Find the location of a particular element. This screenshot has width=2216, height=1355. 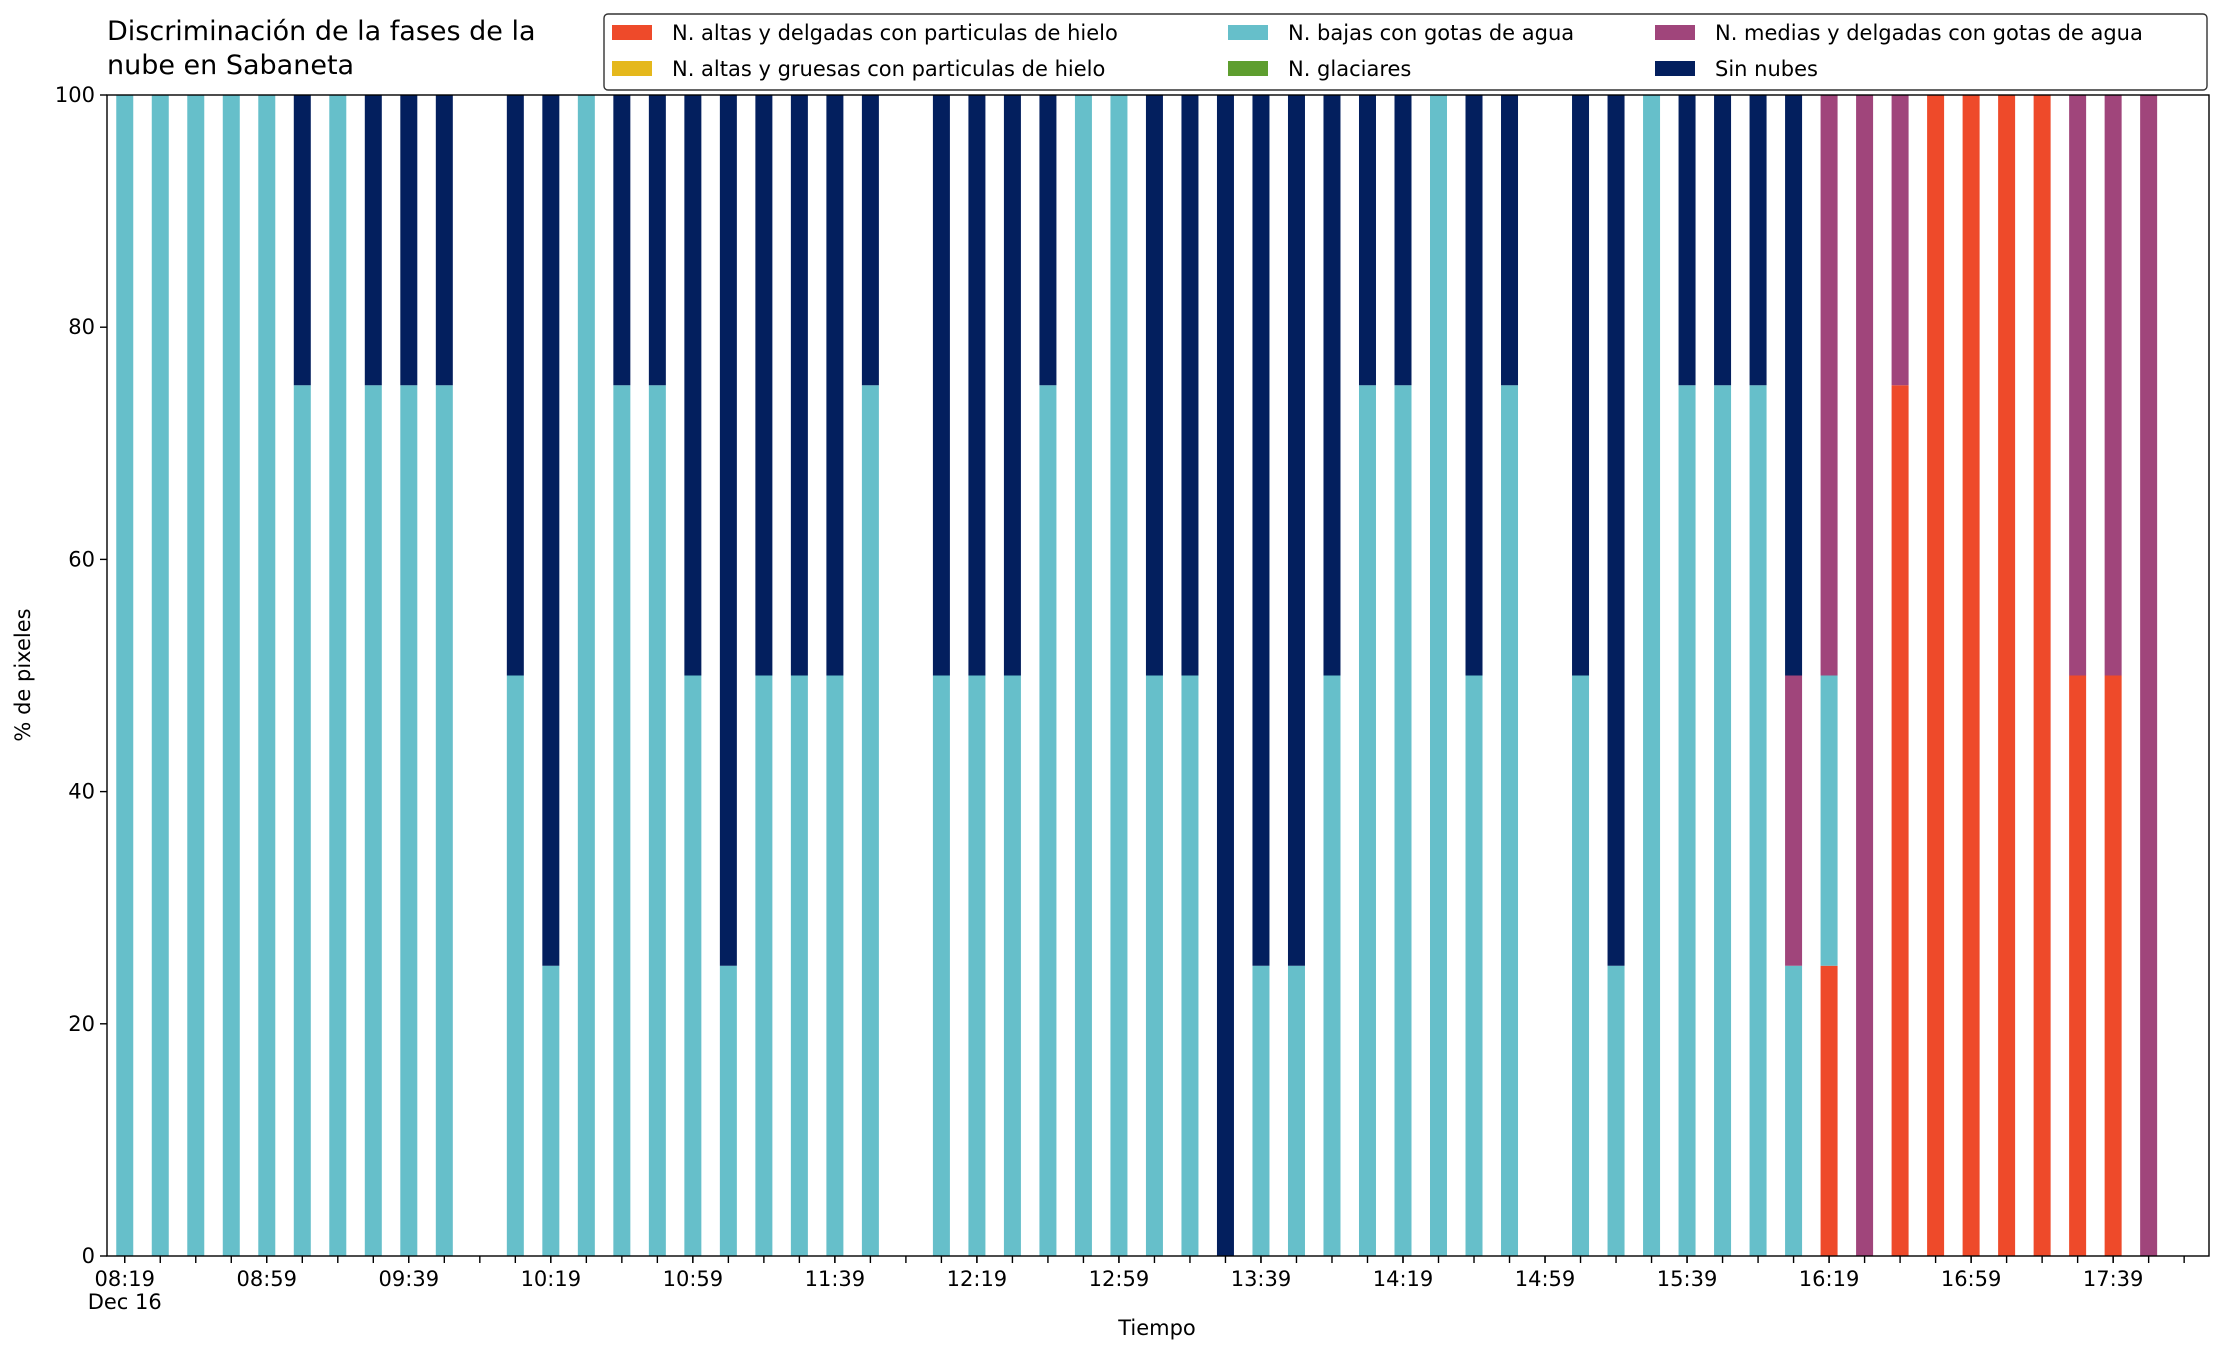

legend-label: Sin nubes is located at coordinates (1766, 69).